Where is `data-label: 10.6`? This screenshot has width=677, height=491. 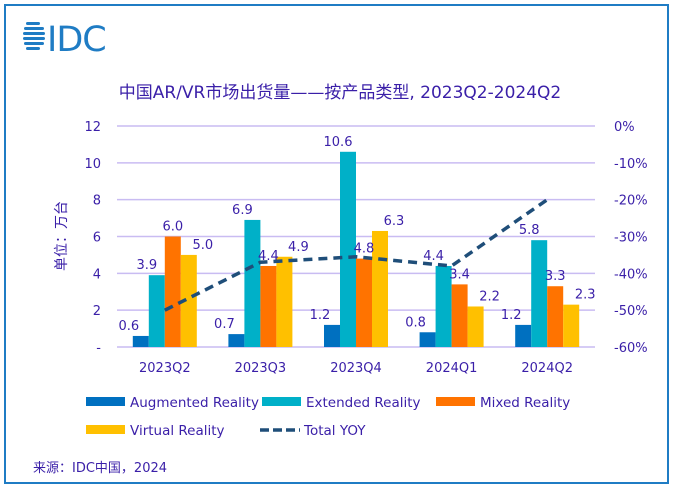 data-label: 10.6 is located at coordinates (338, 142).